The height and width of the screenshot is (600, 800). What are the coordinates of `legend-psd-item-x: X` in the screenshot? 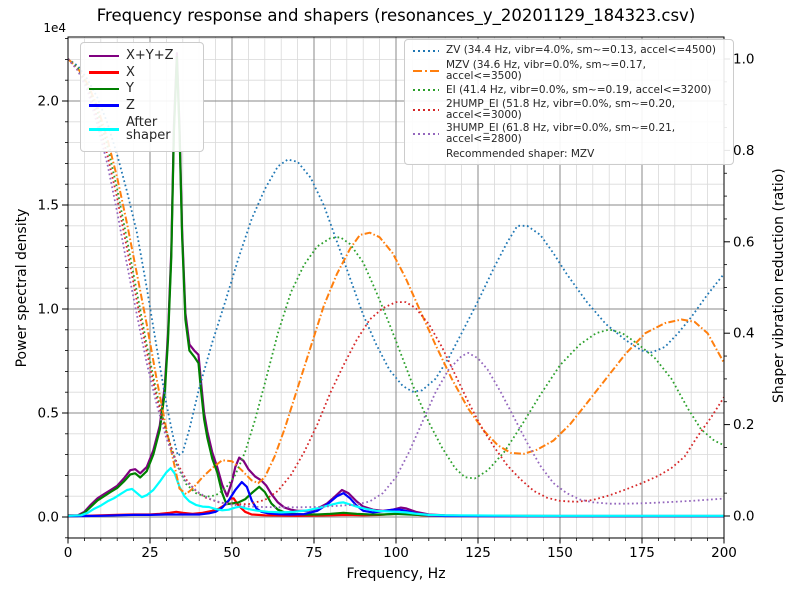 It's located at (142, 72).